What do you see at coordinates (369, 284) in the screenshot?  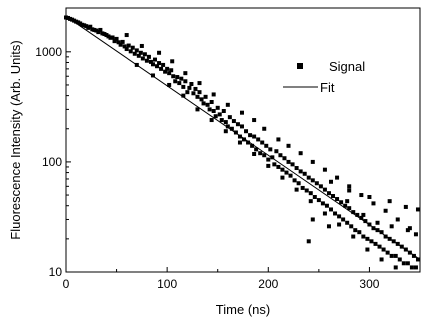 I see `x-tick-label: 300` at bounding box center [369, 284].